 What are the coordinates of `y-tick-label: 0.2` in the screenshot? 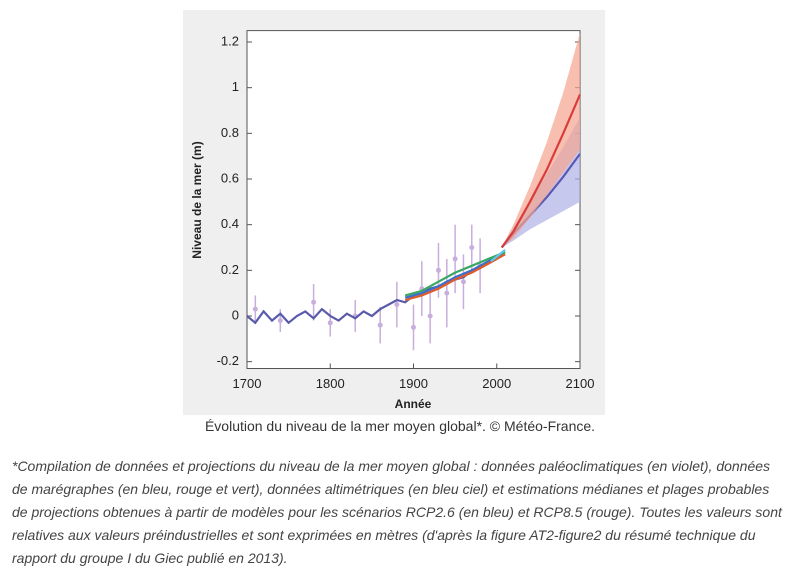 It's located at (230, 269).